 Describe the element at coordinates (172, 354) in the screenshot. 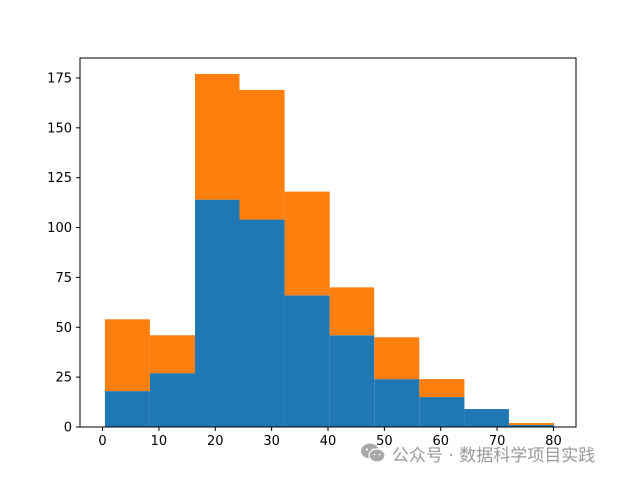

I see `bar-series2-bin2` at that location.